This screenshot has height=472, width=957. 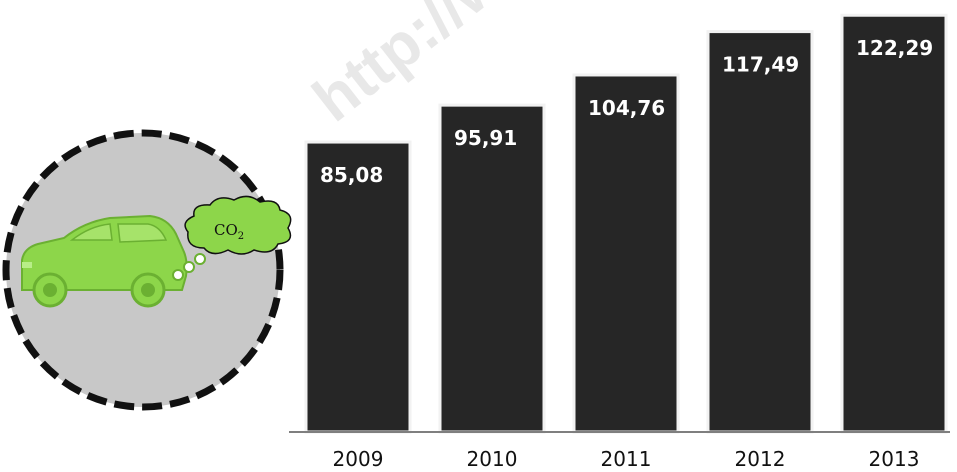 I want to click on bar-2011, so click(x=626, y=253).